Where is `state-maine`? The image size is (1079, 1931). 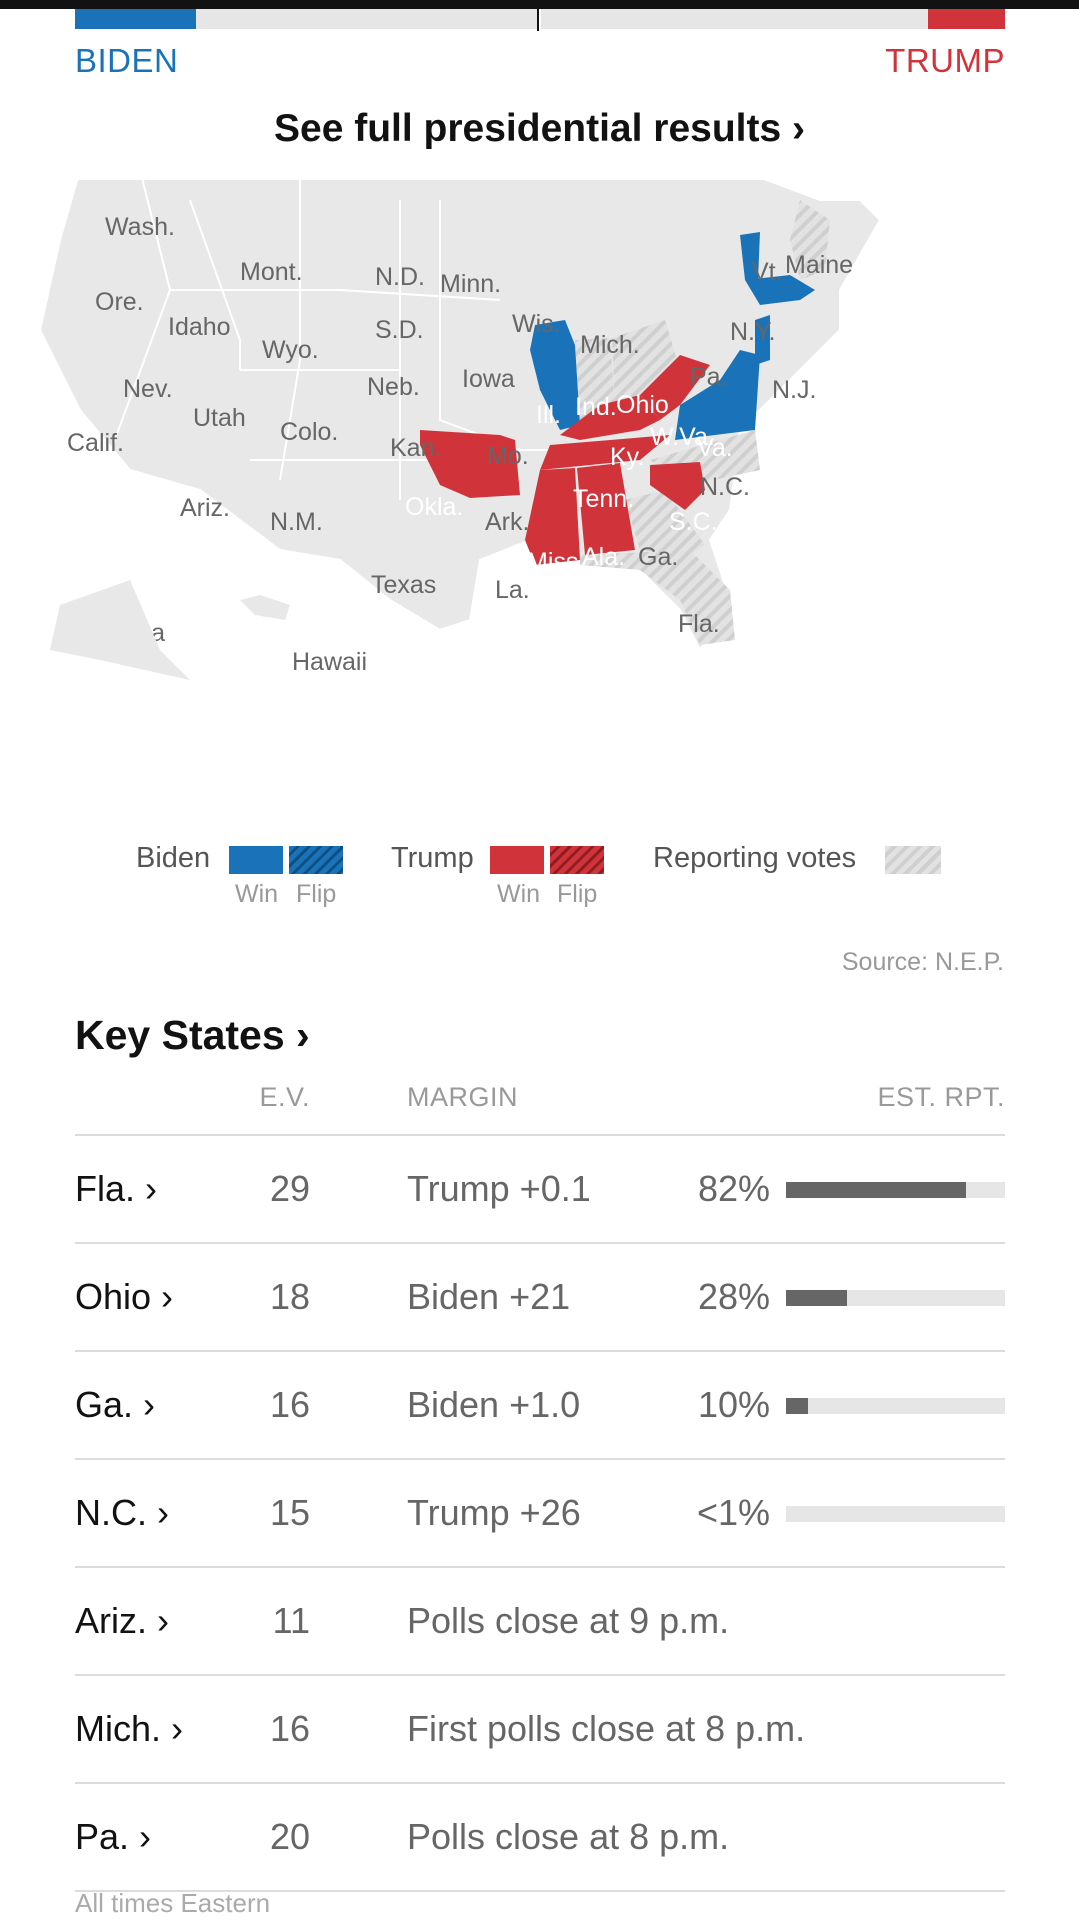 state-maine is located at coordinates (810, 240).